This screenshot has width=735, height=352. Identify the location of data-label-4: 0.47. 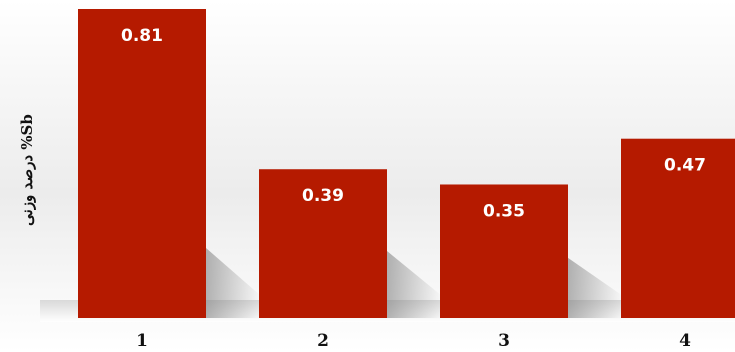
(685, 166).